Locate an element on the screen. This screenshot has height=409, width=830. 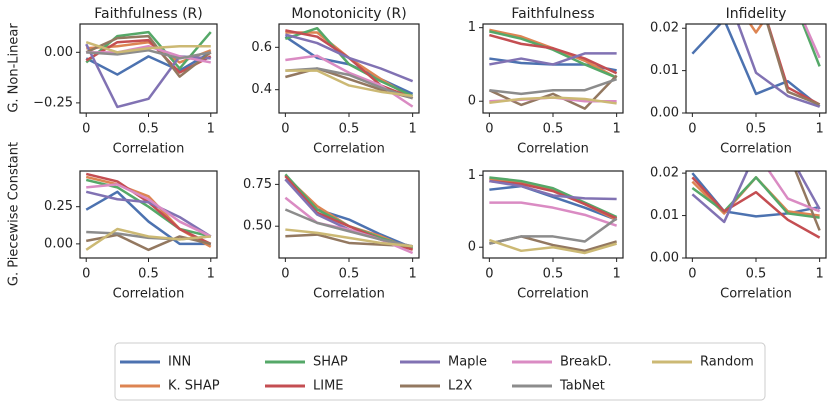
panel-title: Faithfulness (R) is located at coordinates (148, 14).